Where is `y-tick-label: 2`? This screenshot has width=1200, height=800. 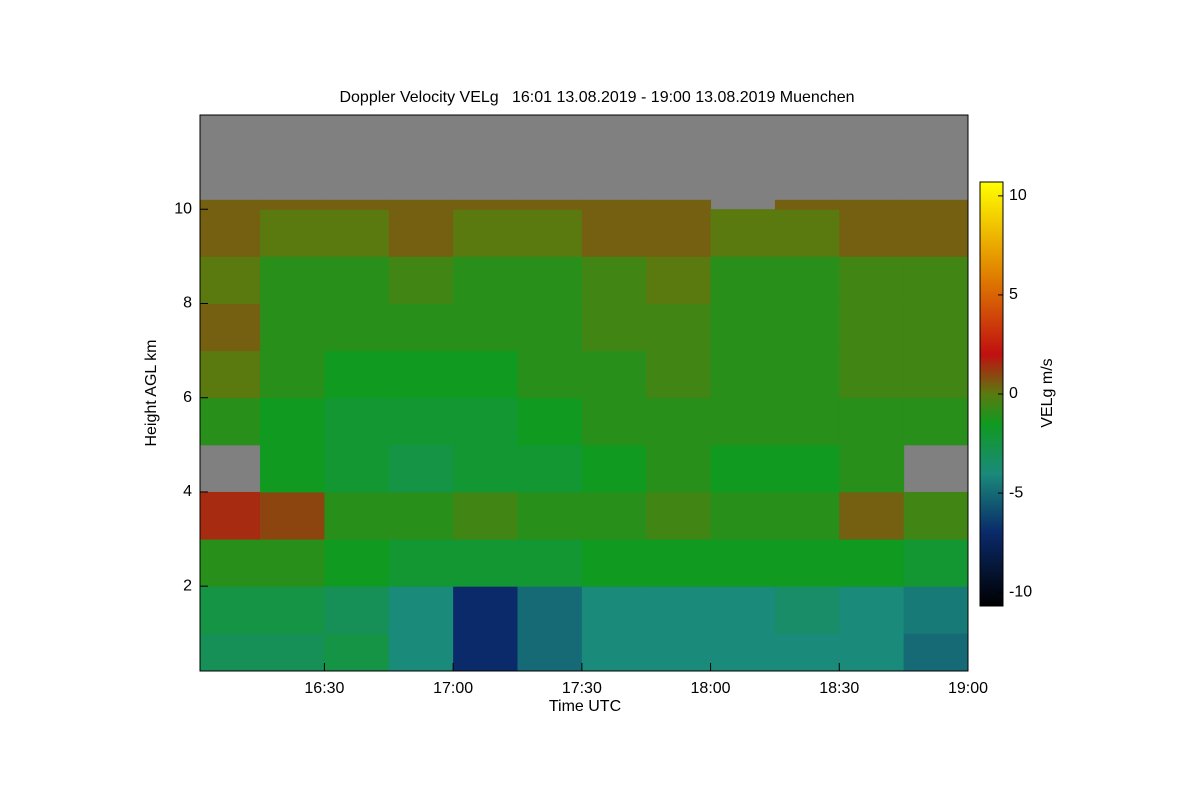 y-tick-label: 2 is located at coordinates (187, 585).